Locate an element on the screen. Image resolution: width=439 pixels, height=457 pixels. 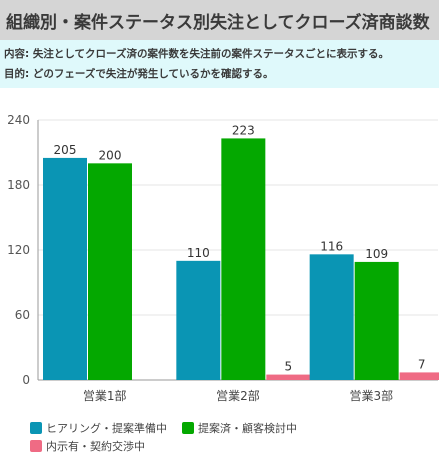
legend-item-series1: ヒアリング・提案準備中 is located at coordinates (98, 428).